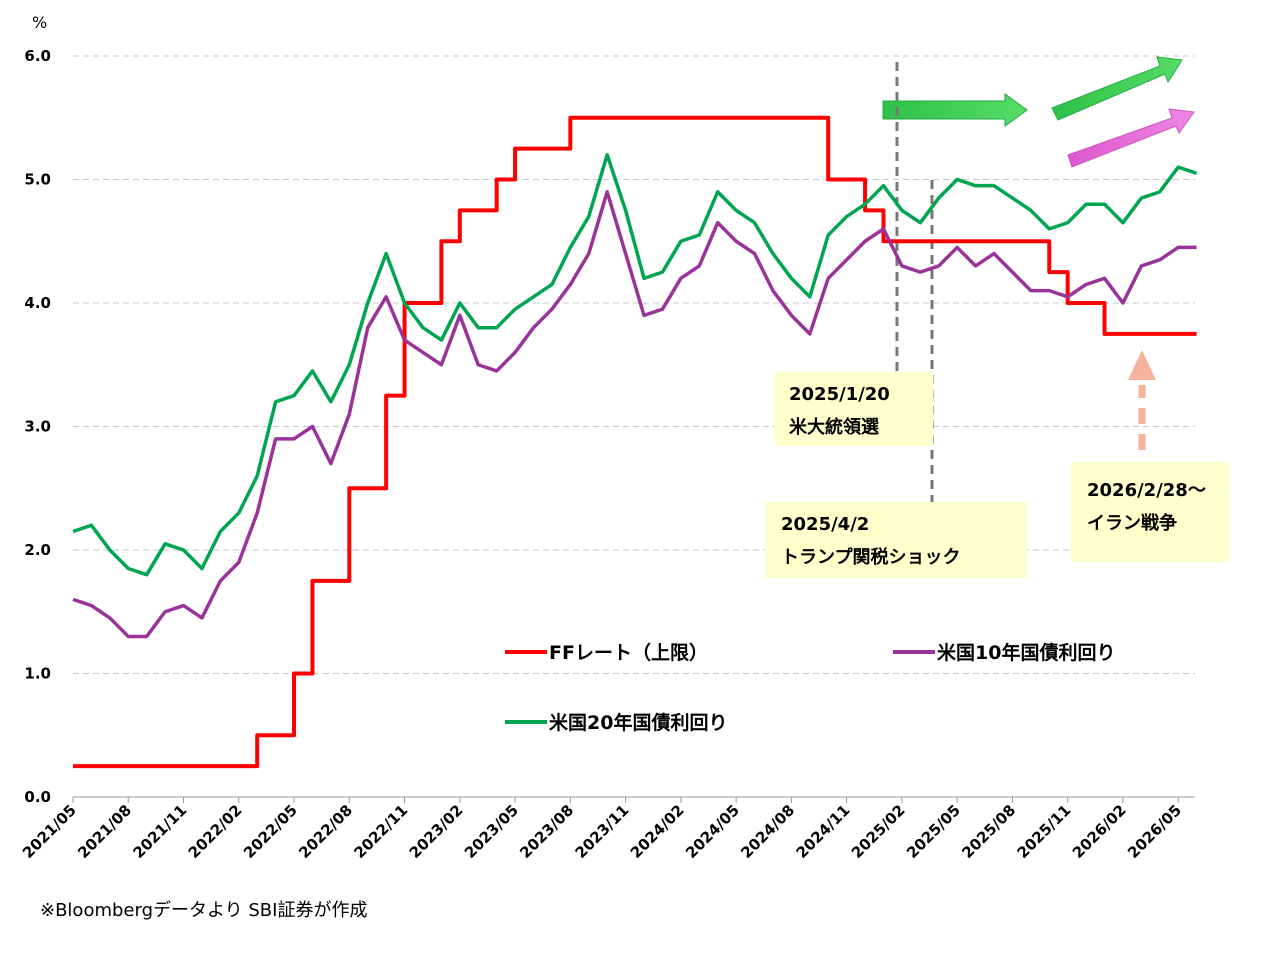 The width and height of the screenshot is (1288, 957). Describe the element at coordinates (1132, 523) in the screenshot. I see `annotation-text: イラン戦争` at that location.